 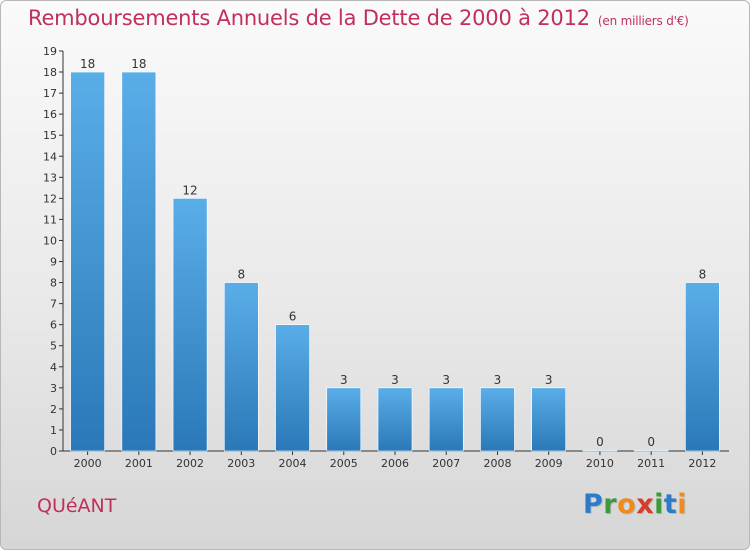 What do you see at coordinates (645, 504) in the screenshot?
I see `logo-letter: x` at bounding box center [645, 504].